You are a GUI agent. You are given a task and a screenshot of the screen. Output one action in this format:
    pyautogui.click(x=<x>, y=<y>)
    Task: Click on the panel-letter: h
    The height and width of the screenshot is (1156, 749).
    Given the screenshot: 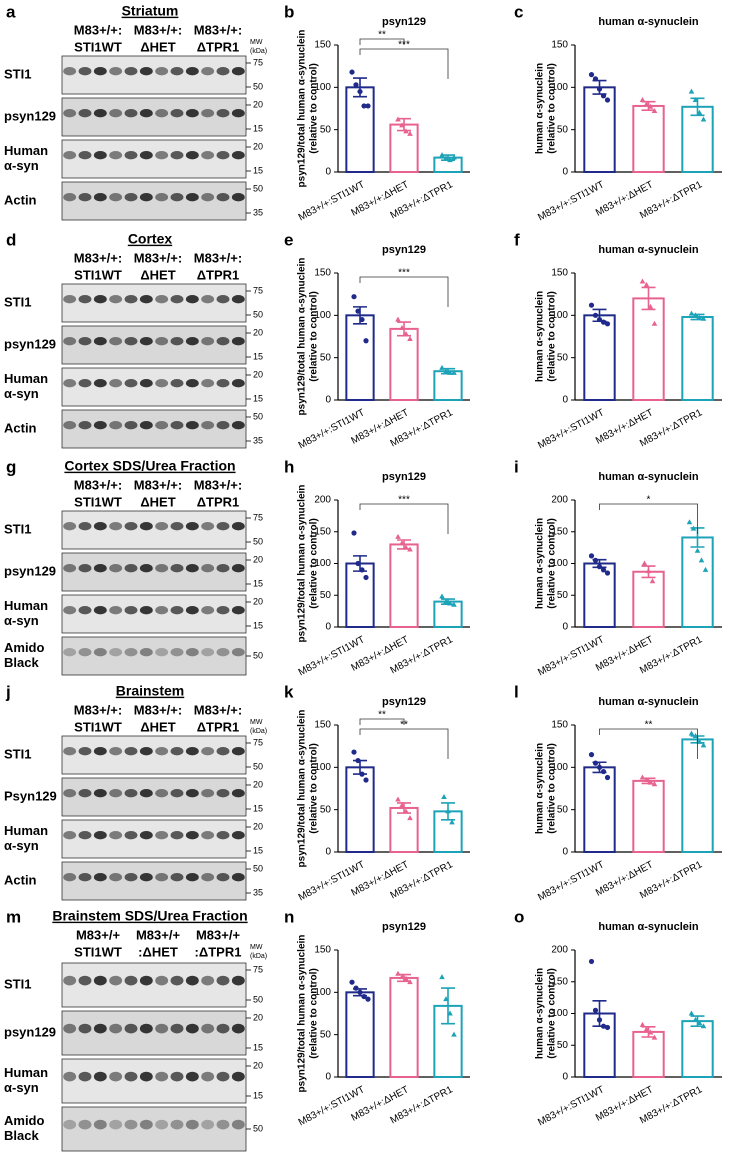 What is the action you would take?
    pyautogui.click(x=289, y=466)
    